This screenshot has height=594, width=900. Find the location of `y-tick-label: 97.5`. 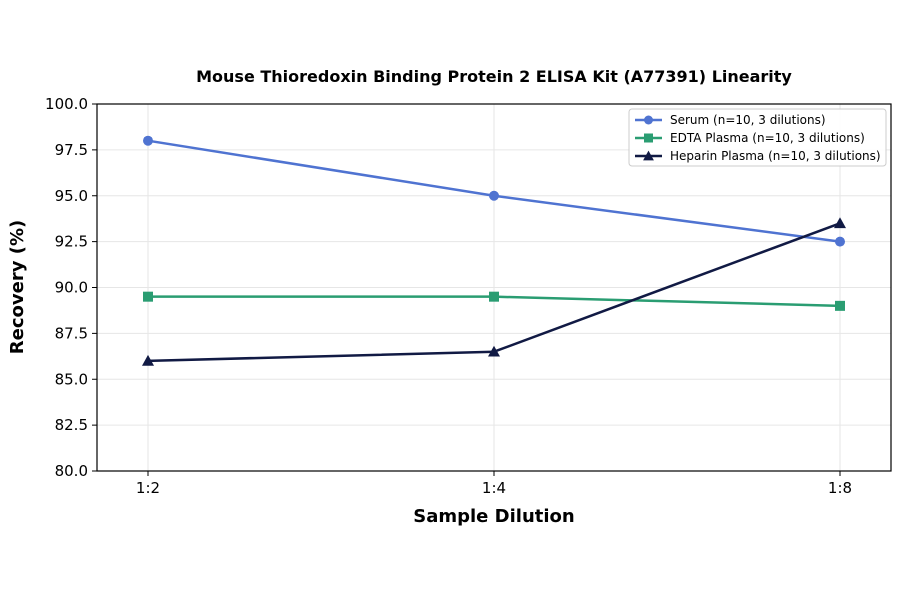

y-tick-label: 97.5 is located at coordinates (71, 150).